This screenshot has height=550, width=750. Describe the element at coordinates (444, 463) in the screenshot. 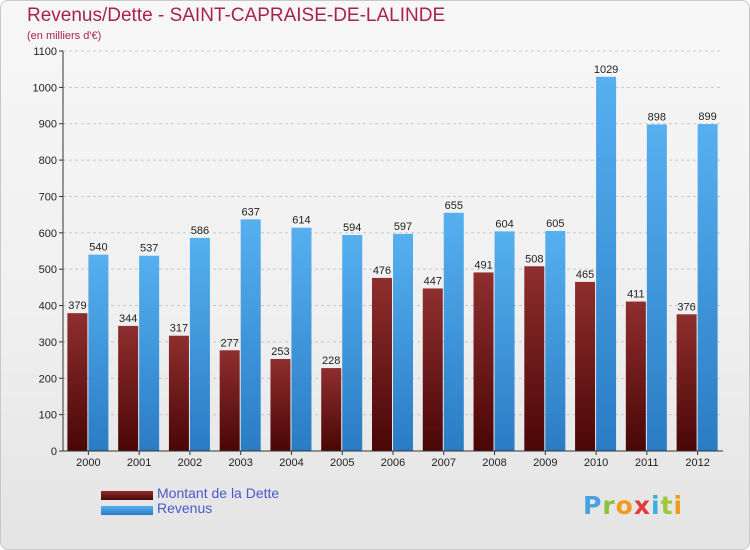

I see `x-tick-label: 2007` at that location.